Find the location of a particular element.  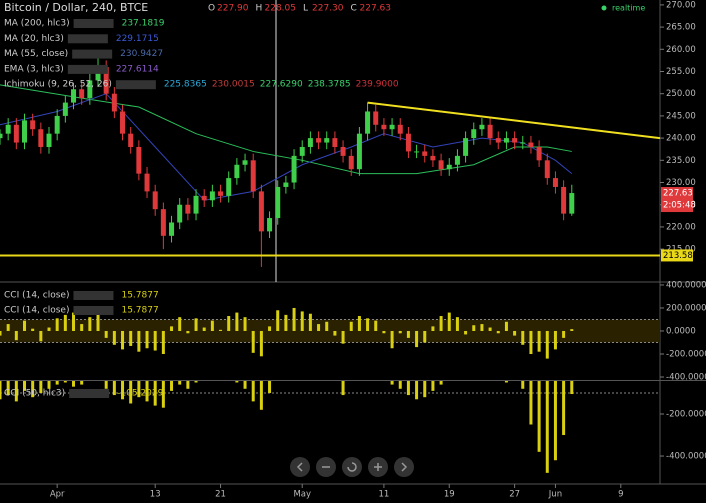

scroll-button is located at coordinates (404, 467).